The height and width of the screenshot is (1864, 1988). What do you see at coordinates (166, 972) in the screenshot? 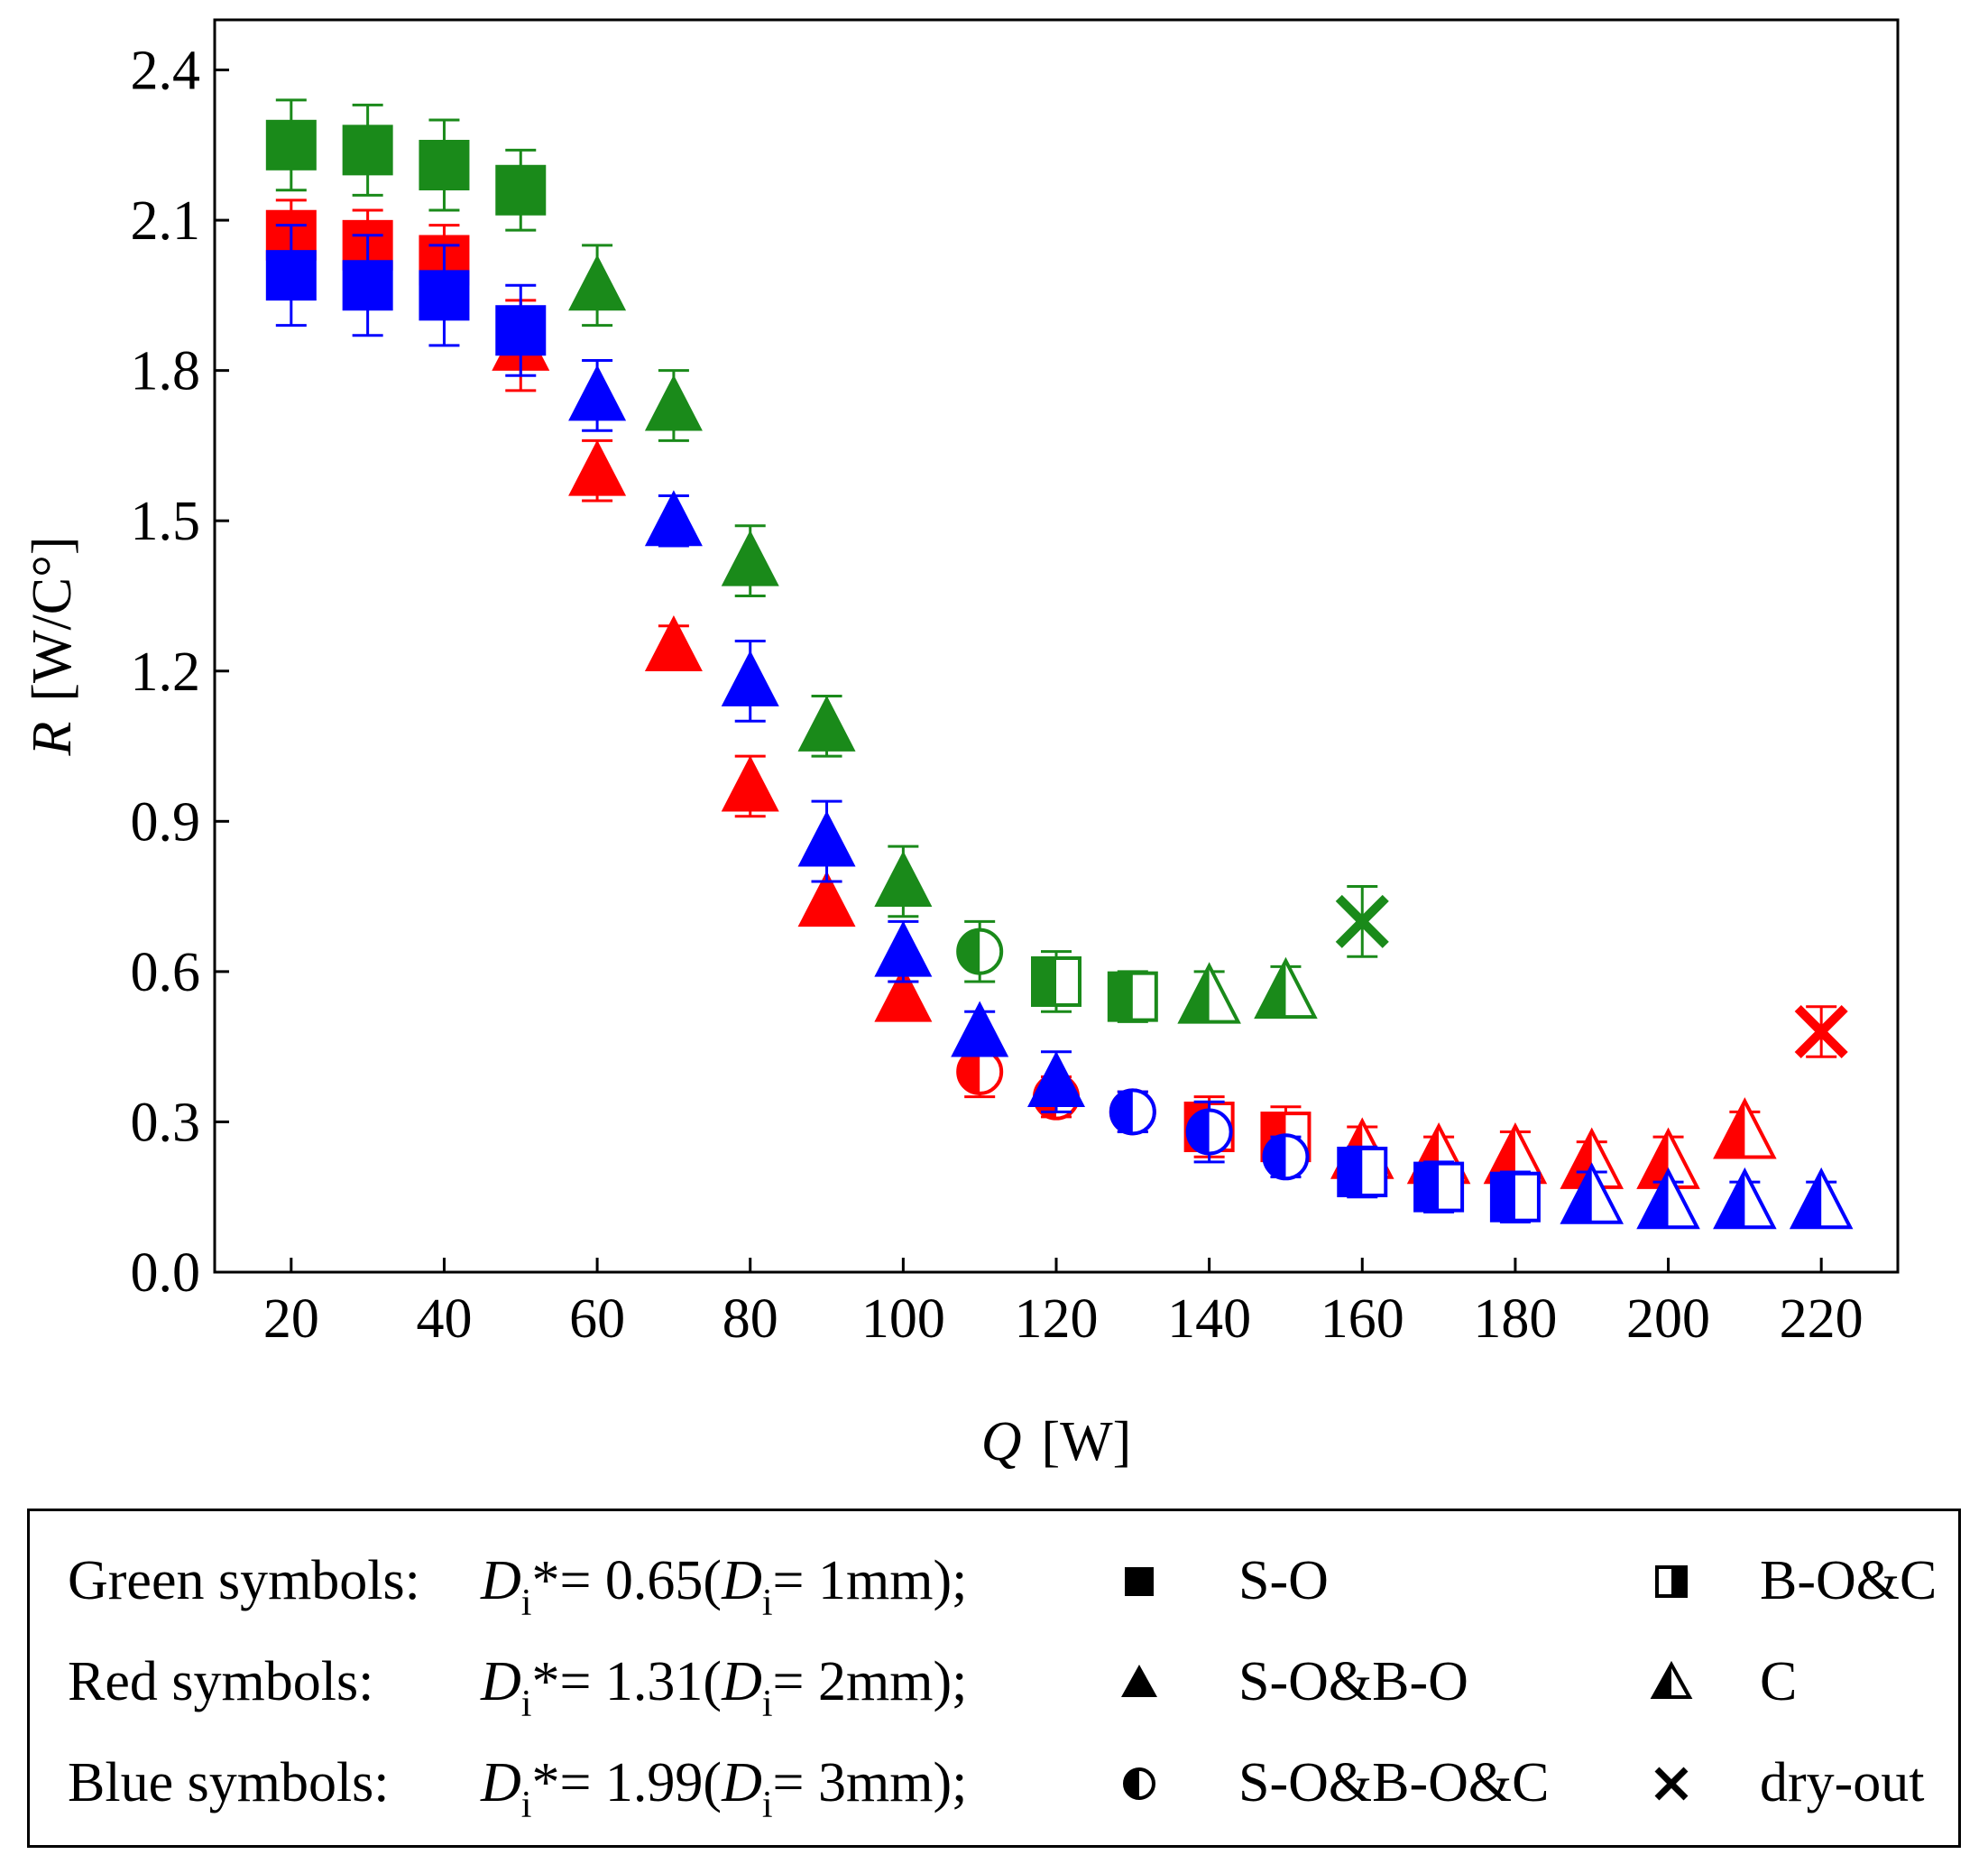
I see `y-tick-label: 0.6` at bounding box center [166, 972].